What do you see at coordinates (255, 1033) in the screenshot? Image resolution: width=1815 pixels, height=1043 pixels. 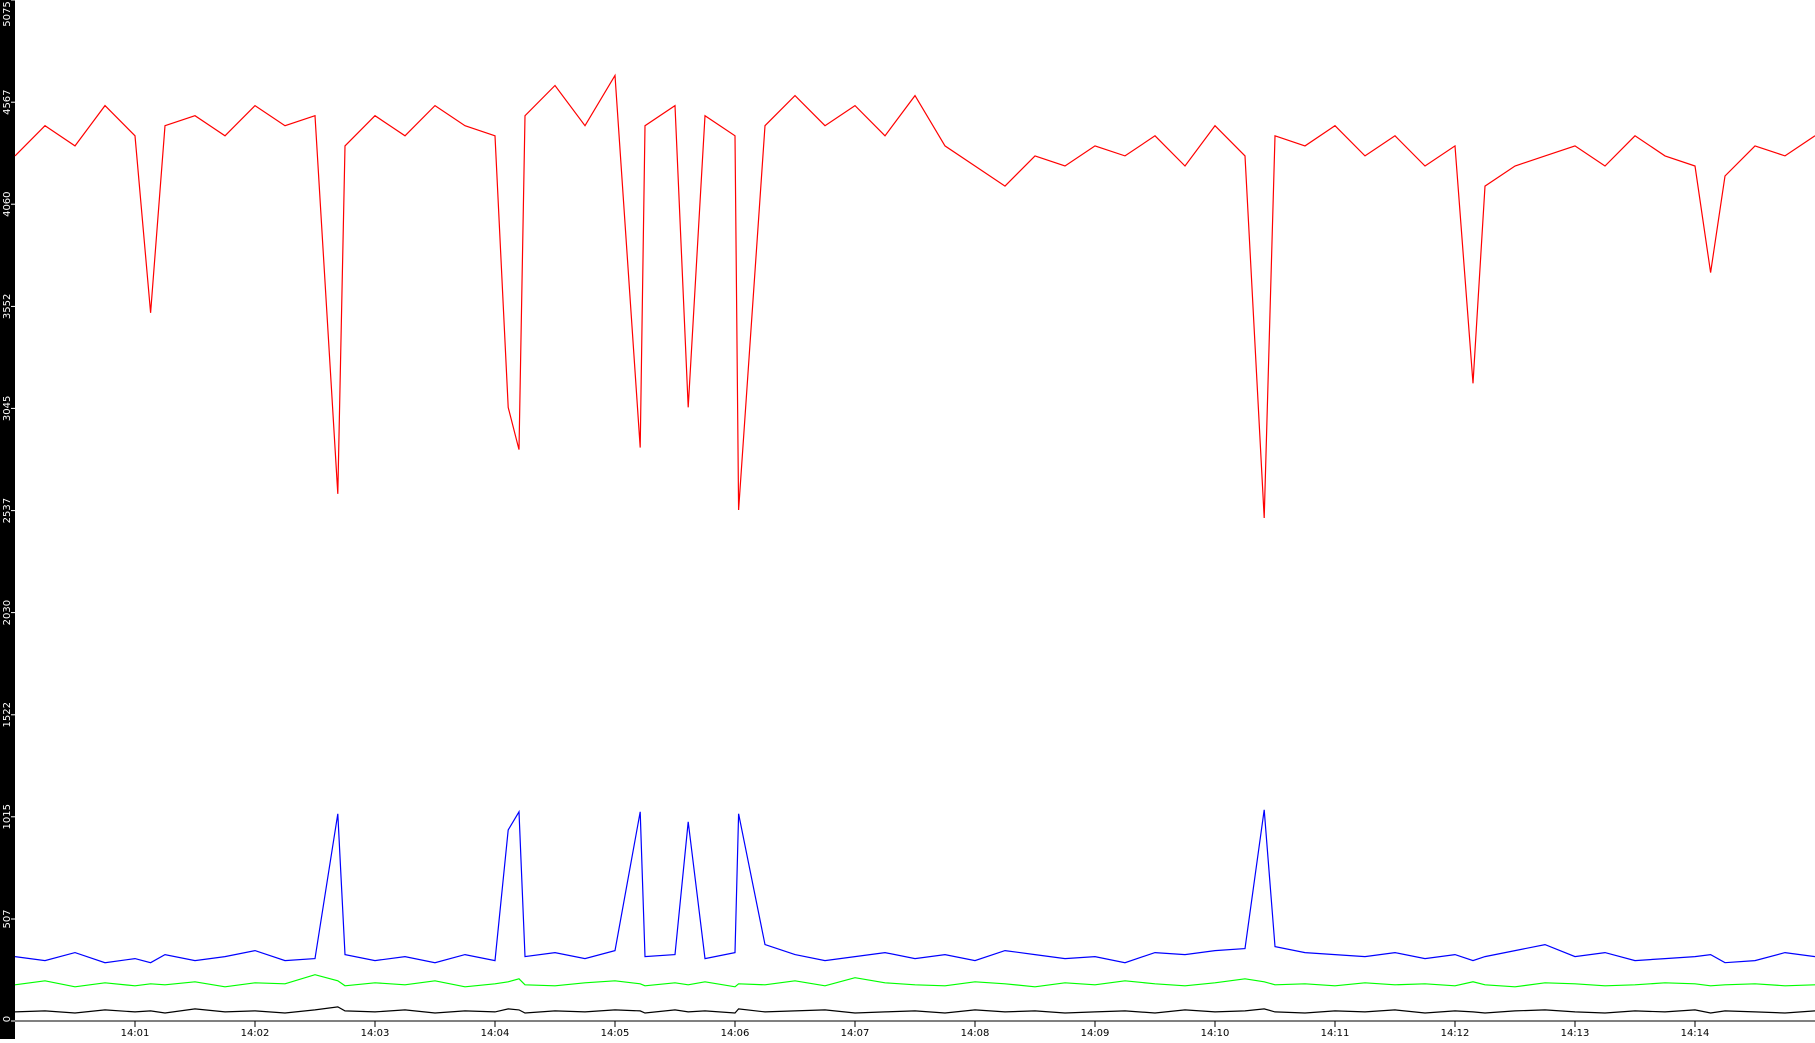 I see `x-tick-label: 14:02` at bounding box center [255, 1033].